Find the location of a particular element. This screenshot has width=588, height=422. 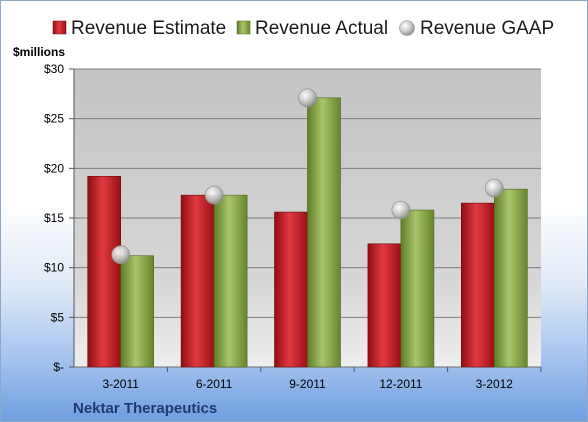

legend-swatch-gaap is located at coordinates (407, 28).